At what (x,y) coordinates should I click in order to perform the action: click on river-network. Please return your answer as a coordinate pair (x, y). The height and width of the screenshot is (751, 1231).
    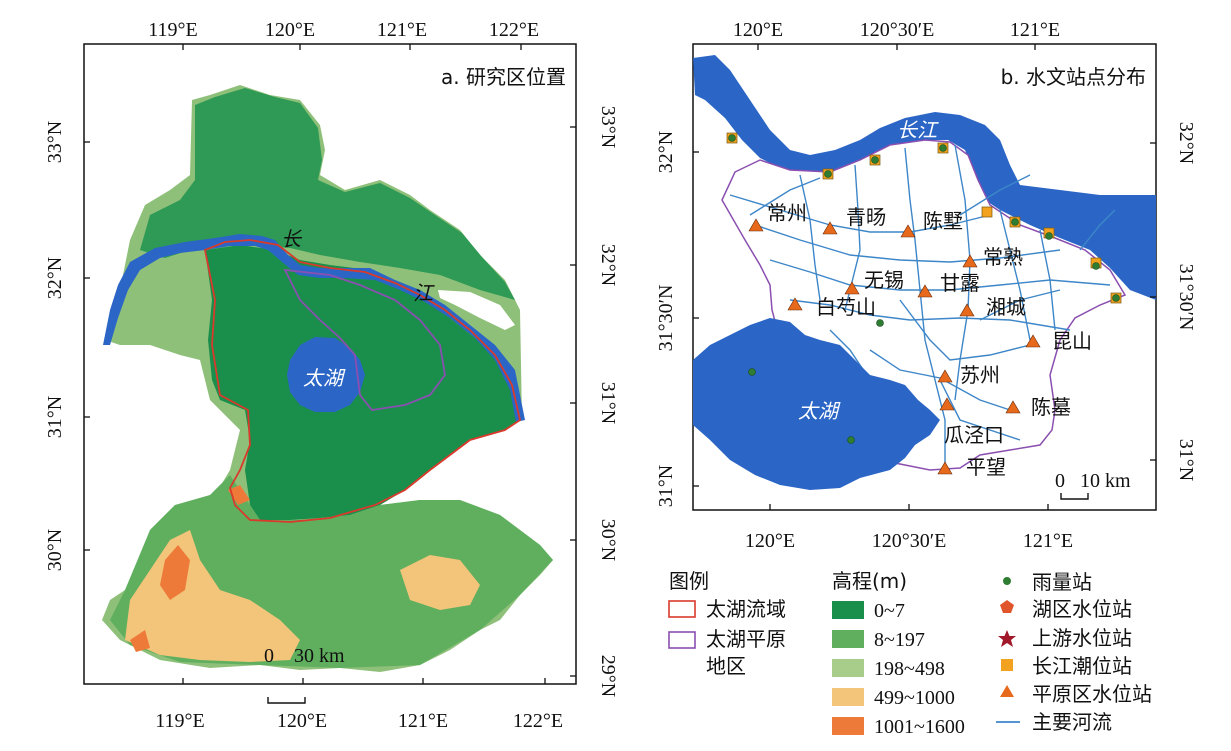
    Looking at the image, I should click on (922, 304).